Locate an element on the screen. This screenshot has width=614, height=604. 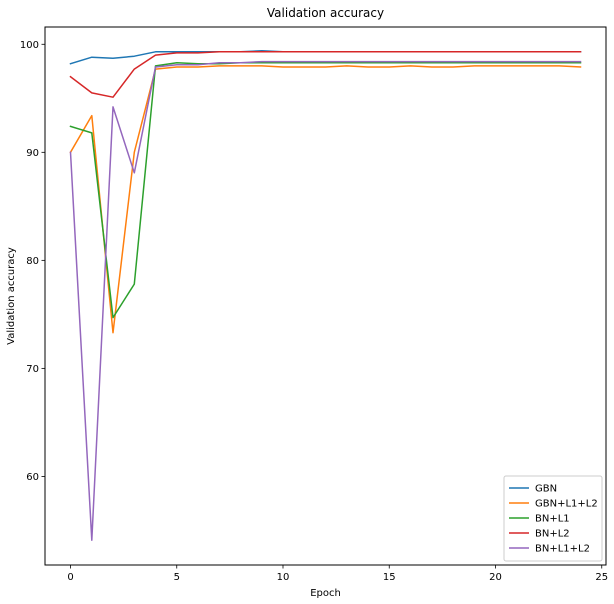
chart-title: Validation accuracy is located at coordinates (325, 13).